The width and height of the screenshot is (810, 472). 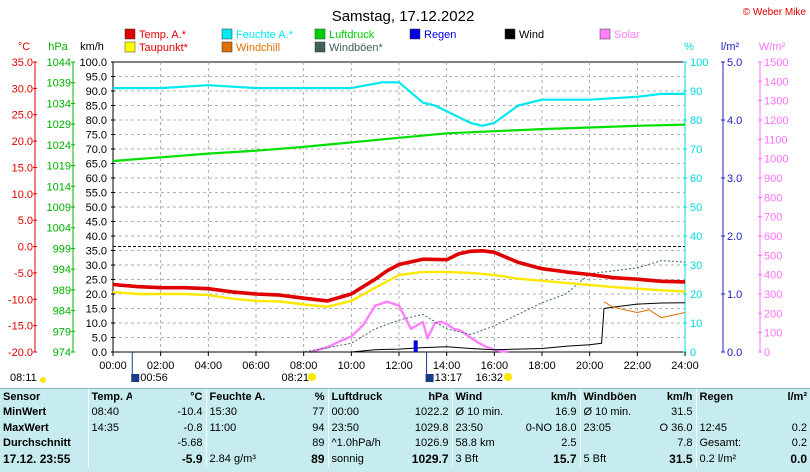 I want to click on time-tick-label: 20:00, so click(x=590, y=366).